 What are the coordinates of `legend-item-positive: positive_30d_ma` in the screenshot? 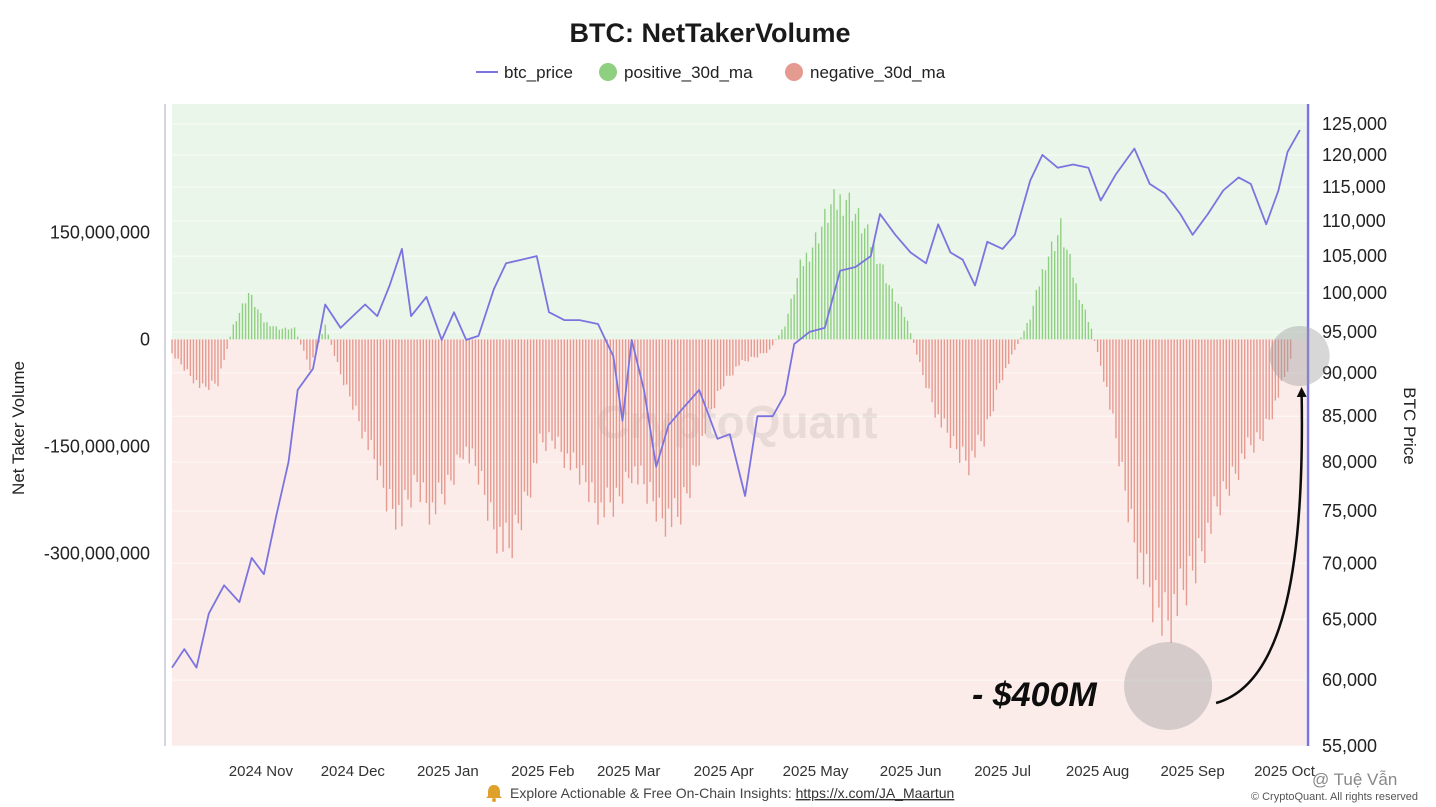 It's located at (676, 72).